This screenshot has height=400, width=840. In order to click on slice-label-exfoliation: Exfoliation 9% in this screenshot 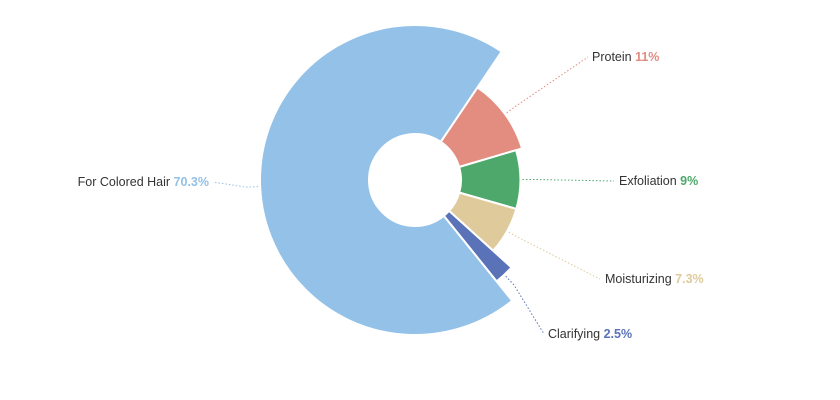, I will do `click(658, 181)`.